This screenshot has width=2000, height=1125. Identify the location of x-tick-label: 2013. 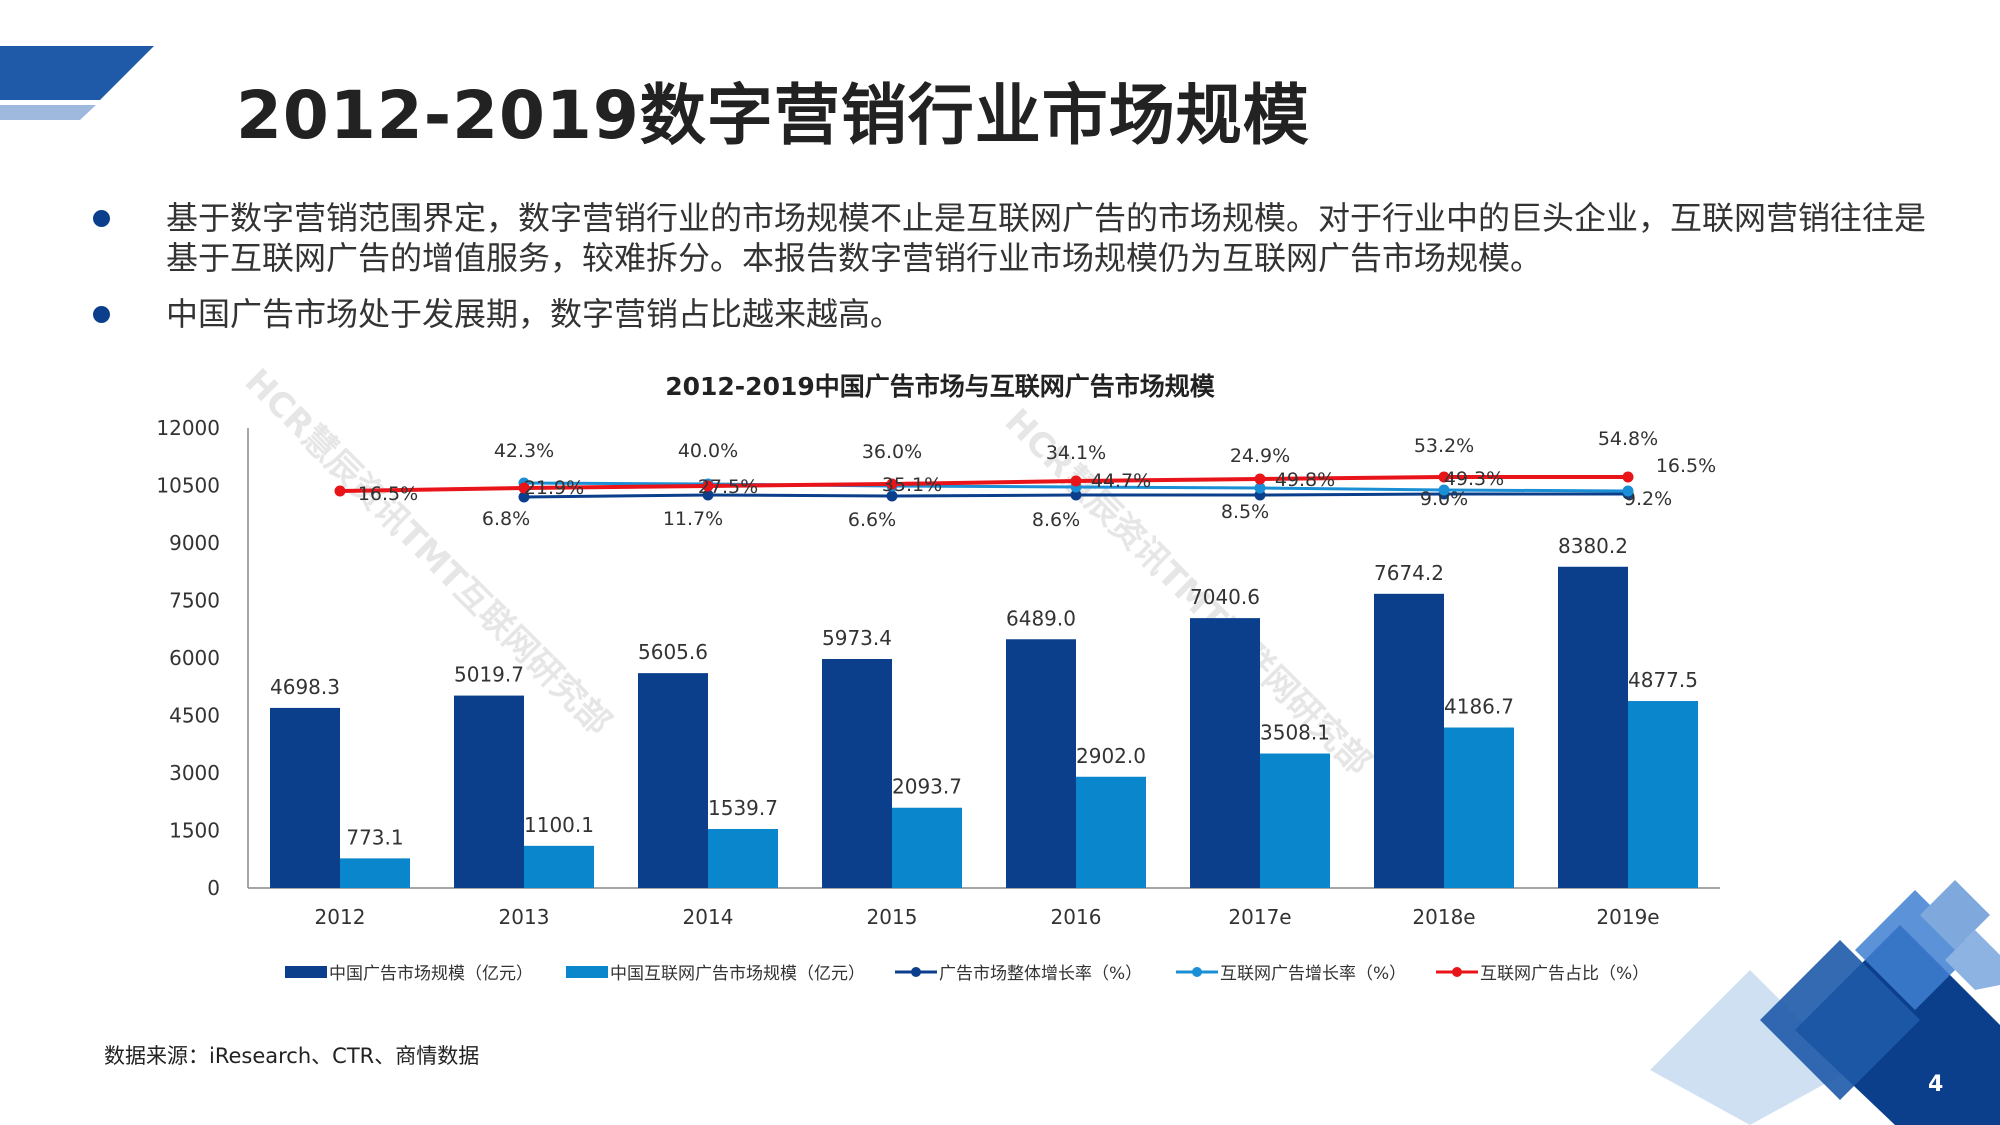
(524, 917).